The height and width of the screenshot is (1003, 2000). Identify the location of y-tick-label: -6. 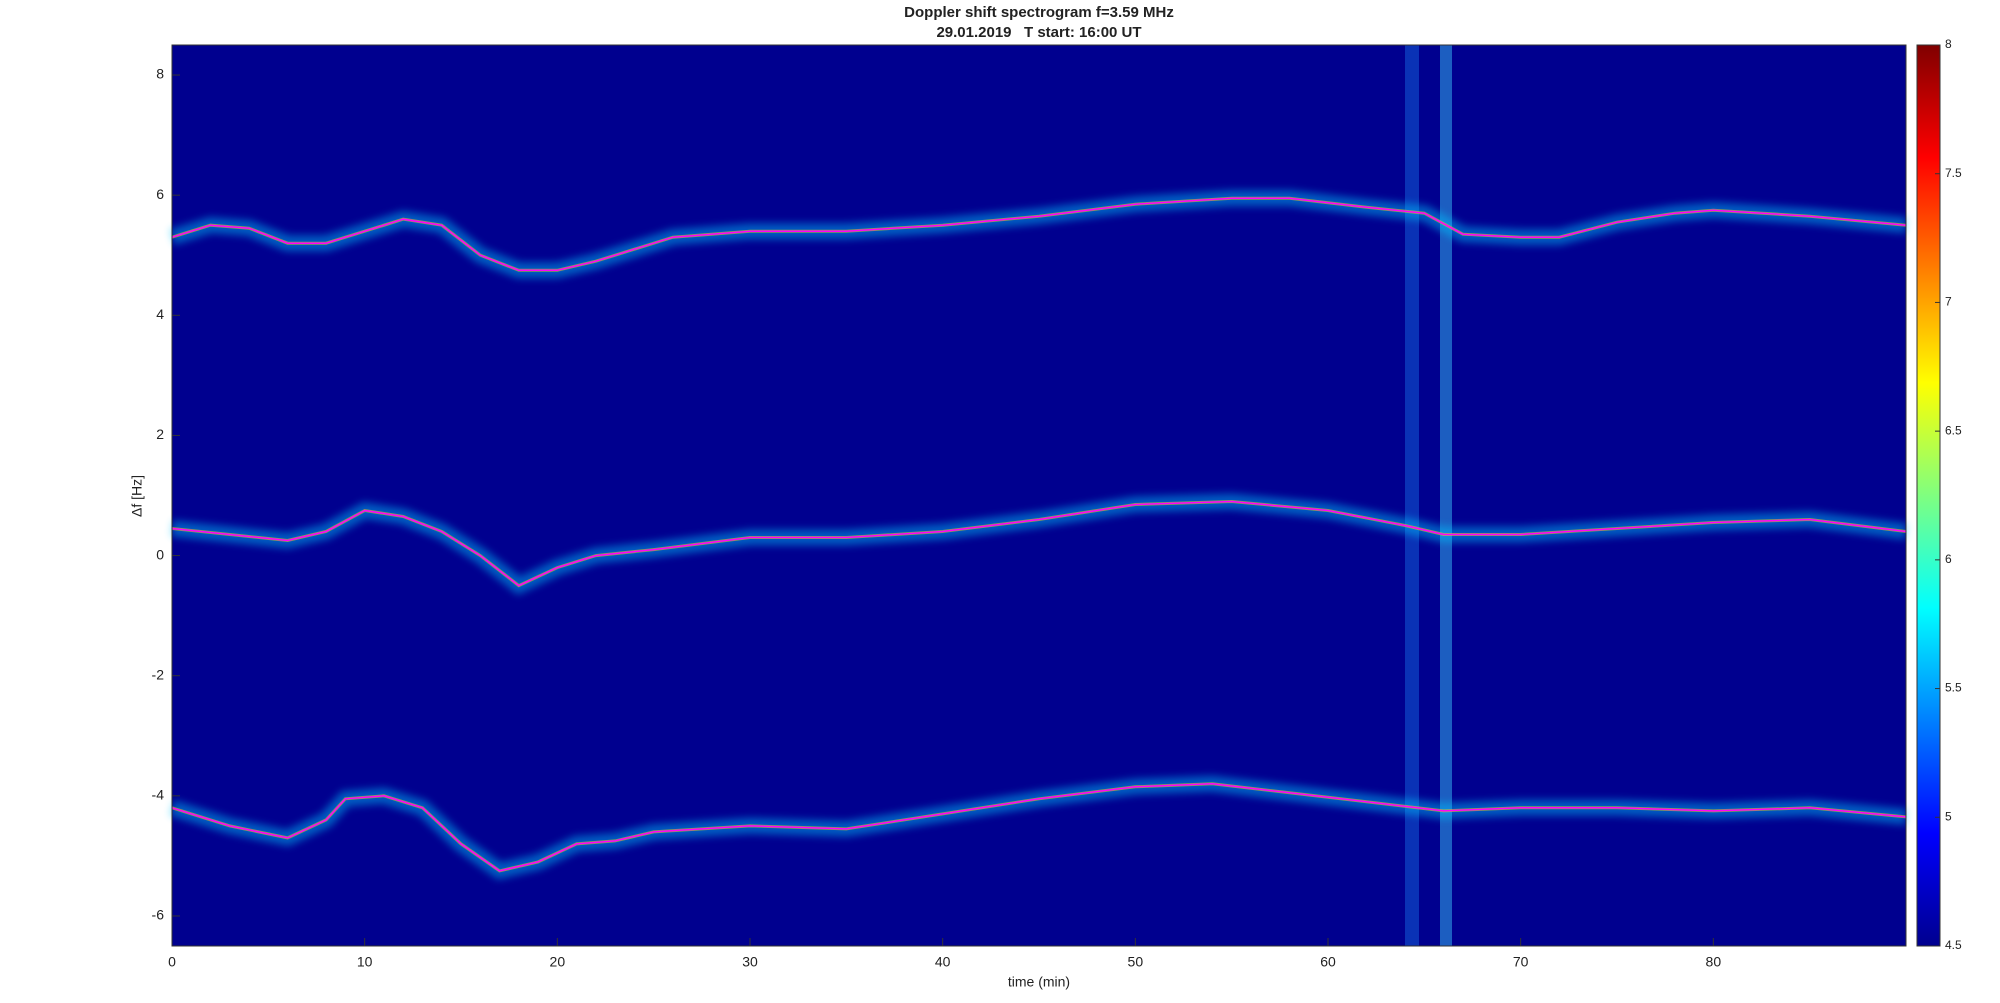
(158, 915).